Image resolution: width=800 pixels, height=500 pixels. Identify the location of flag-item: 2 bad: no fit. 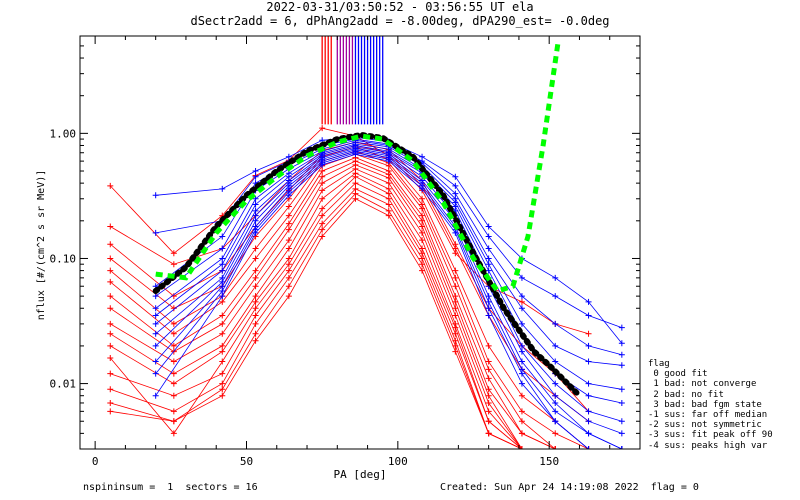
(686, 394).